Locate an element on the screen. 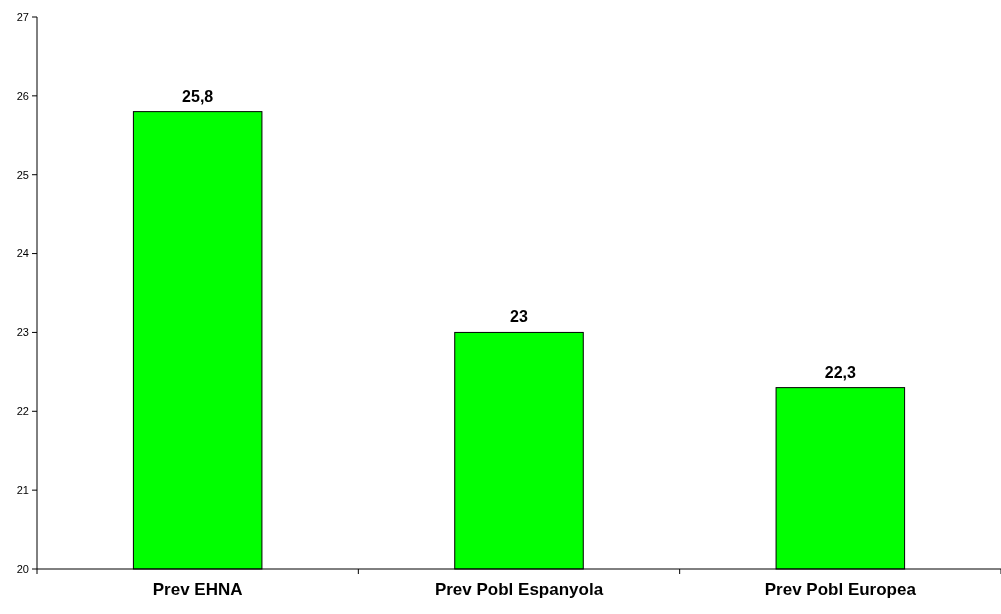  x-tick-label: Prev EHNA is located at coordinates (197, 589).